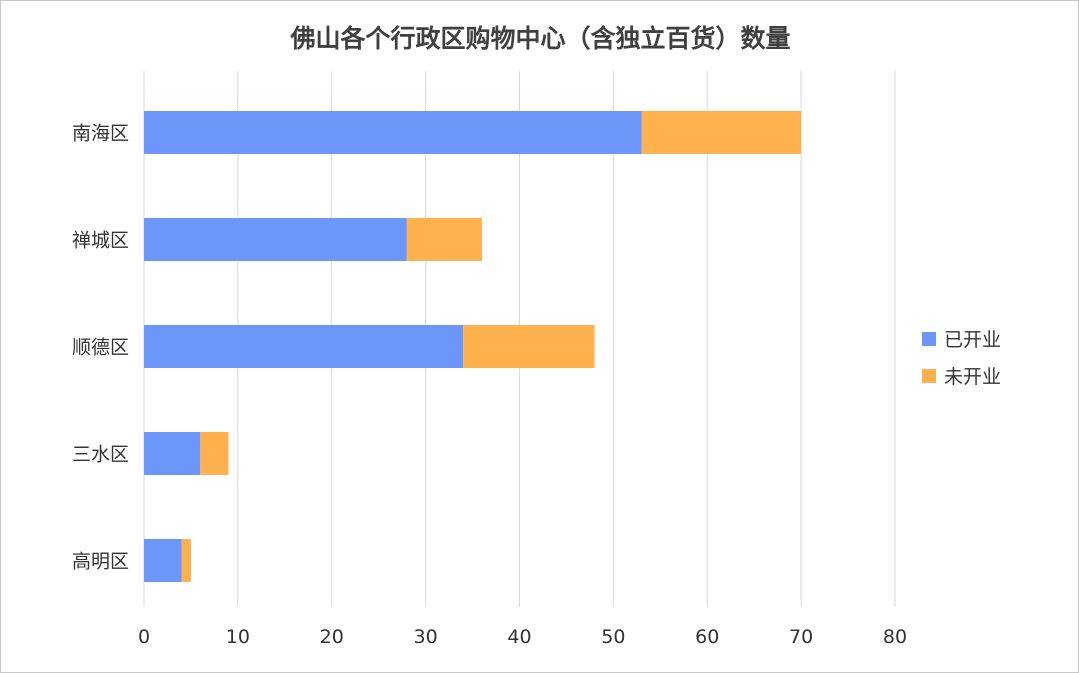 This screenshot has height=673, width=1079. I want to click on x-tick-label-70: 70, so click(801, 637).